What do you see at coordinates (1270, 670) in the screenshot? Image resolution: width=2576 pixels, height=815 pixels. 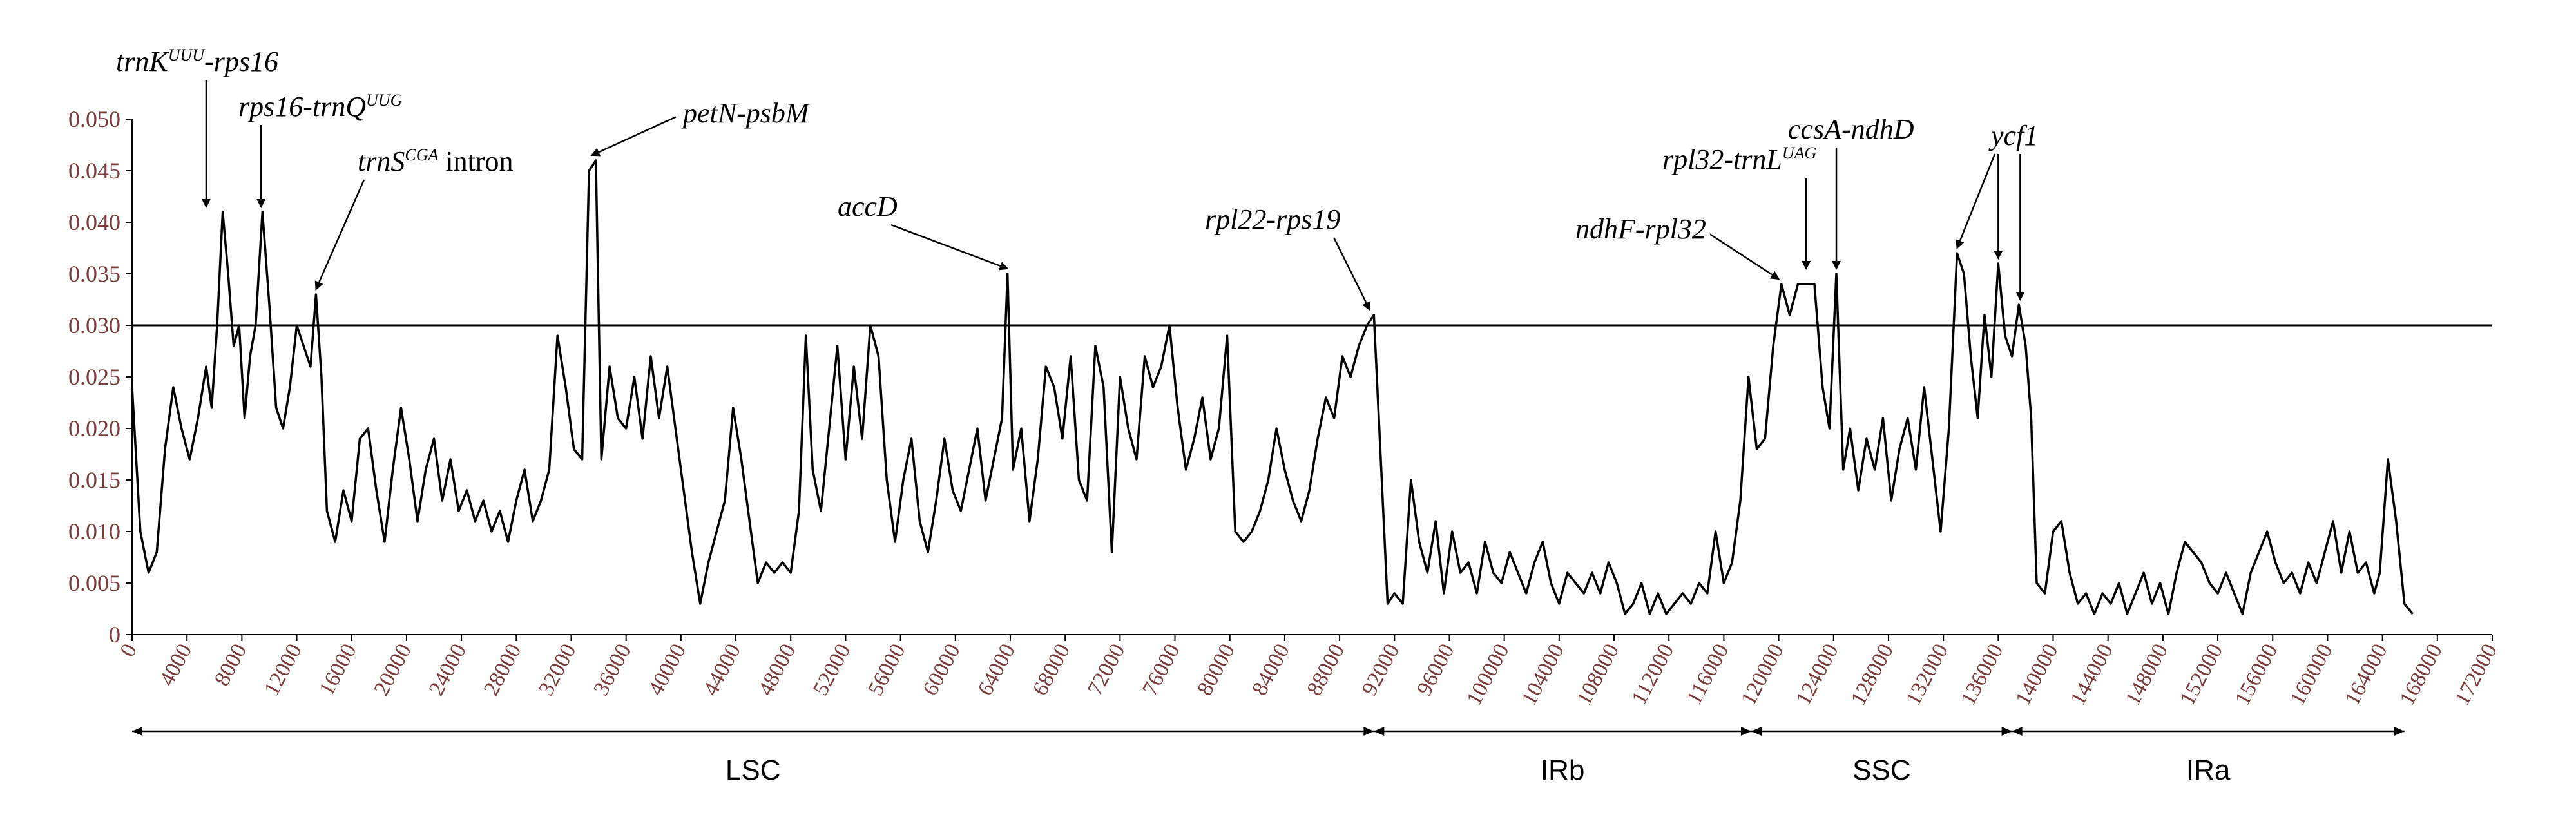 I see `x-tick-label: 84000` at bounding box center [1270, 670].